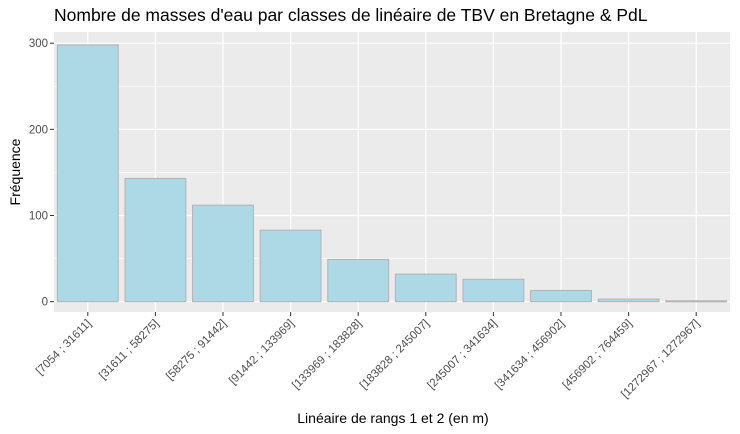 This screenshot has height=434, width=740. Describe the element at coordinates (530, 355) in the screenshot. I see `x-tick-label: [341634 ; 456902]` at that location.